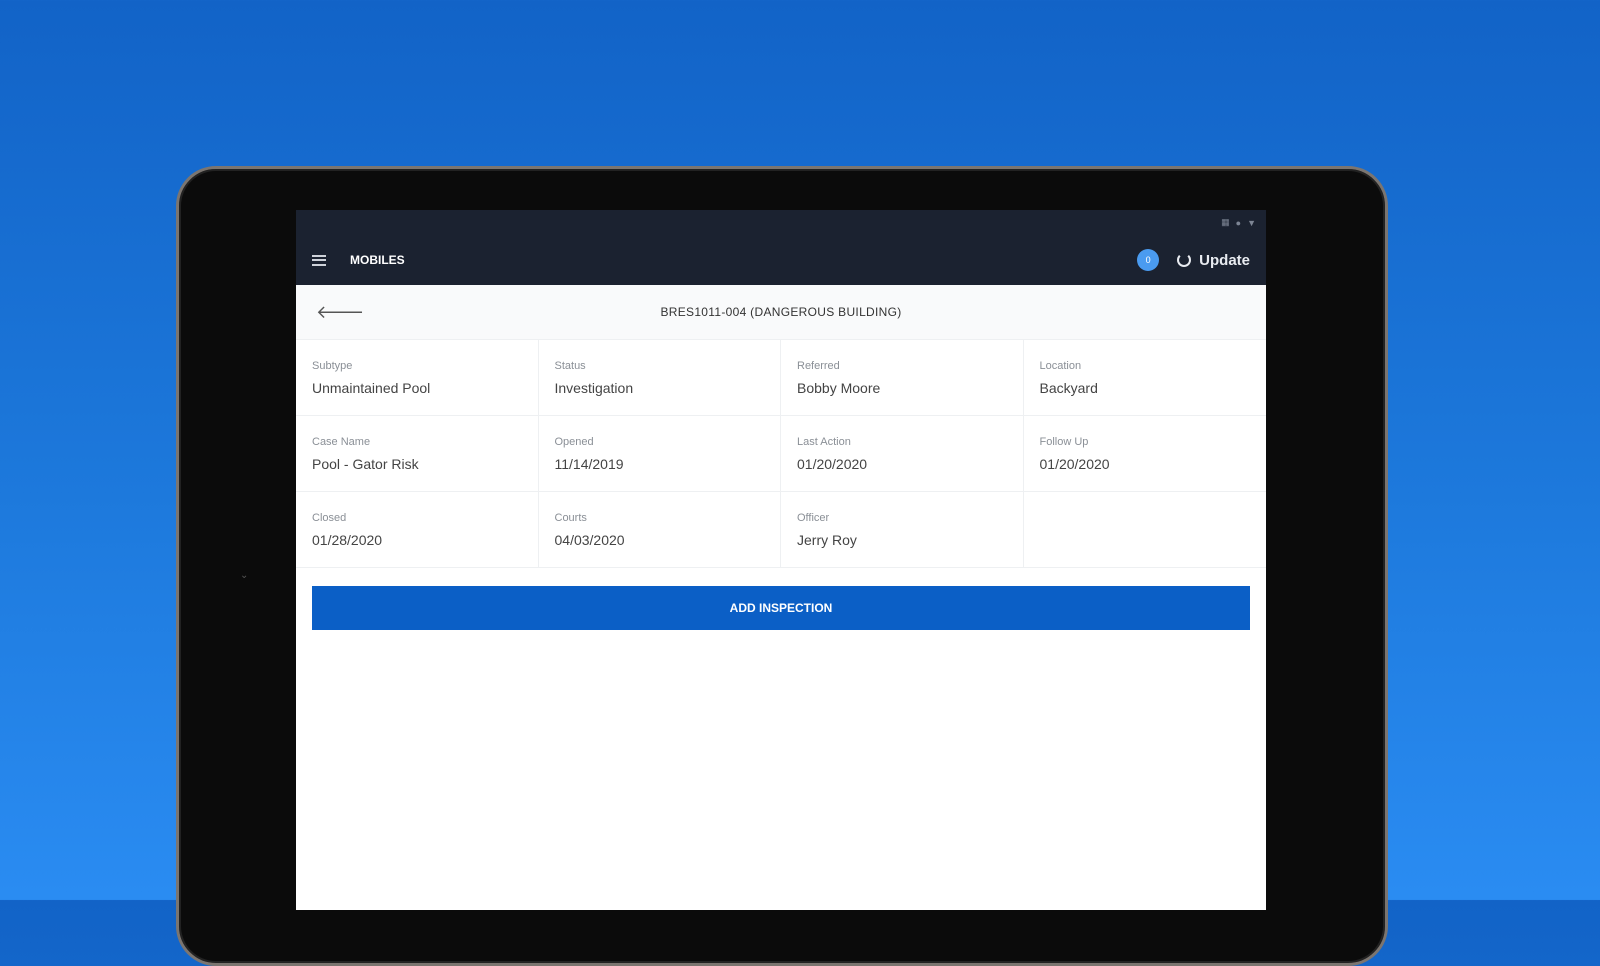  What do you see at coordinates (377, 260) in the screenshot?
I see `app-title: MOBILES` at bounding box center [377, 260].